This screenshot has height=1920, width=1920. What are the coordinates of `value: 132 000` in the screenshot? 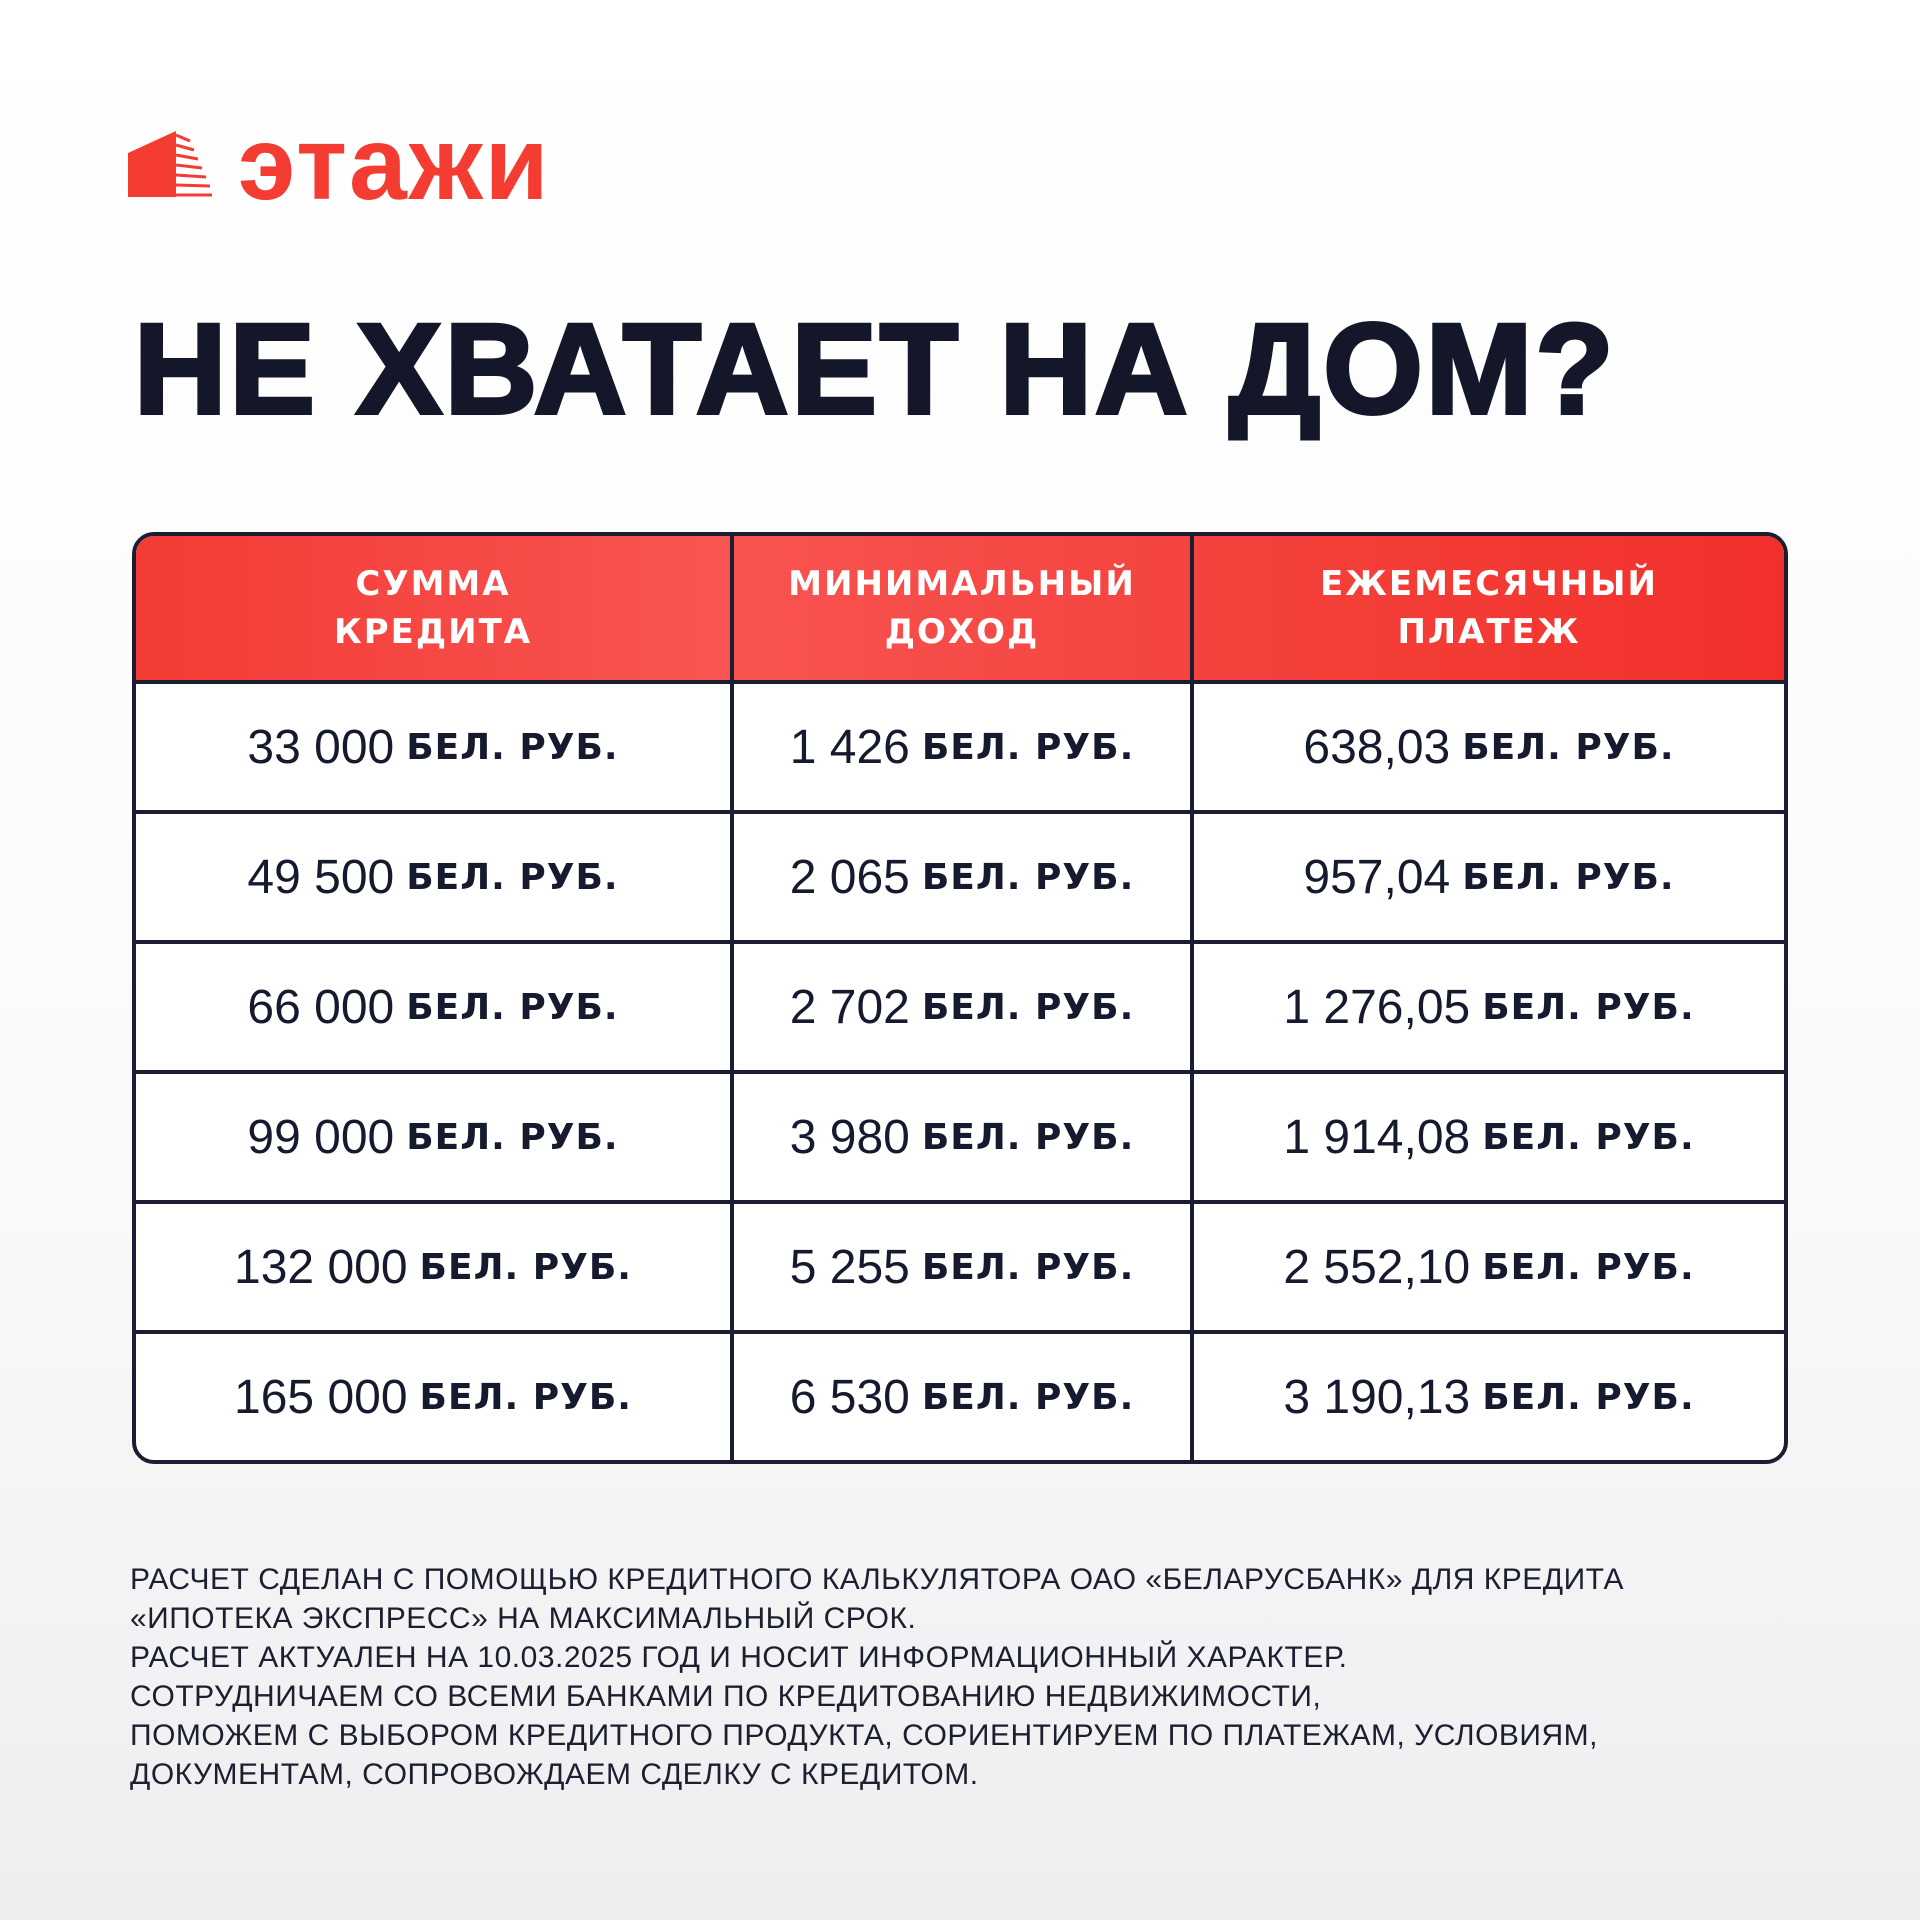 It's located at (321, 1267).